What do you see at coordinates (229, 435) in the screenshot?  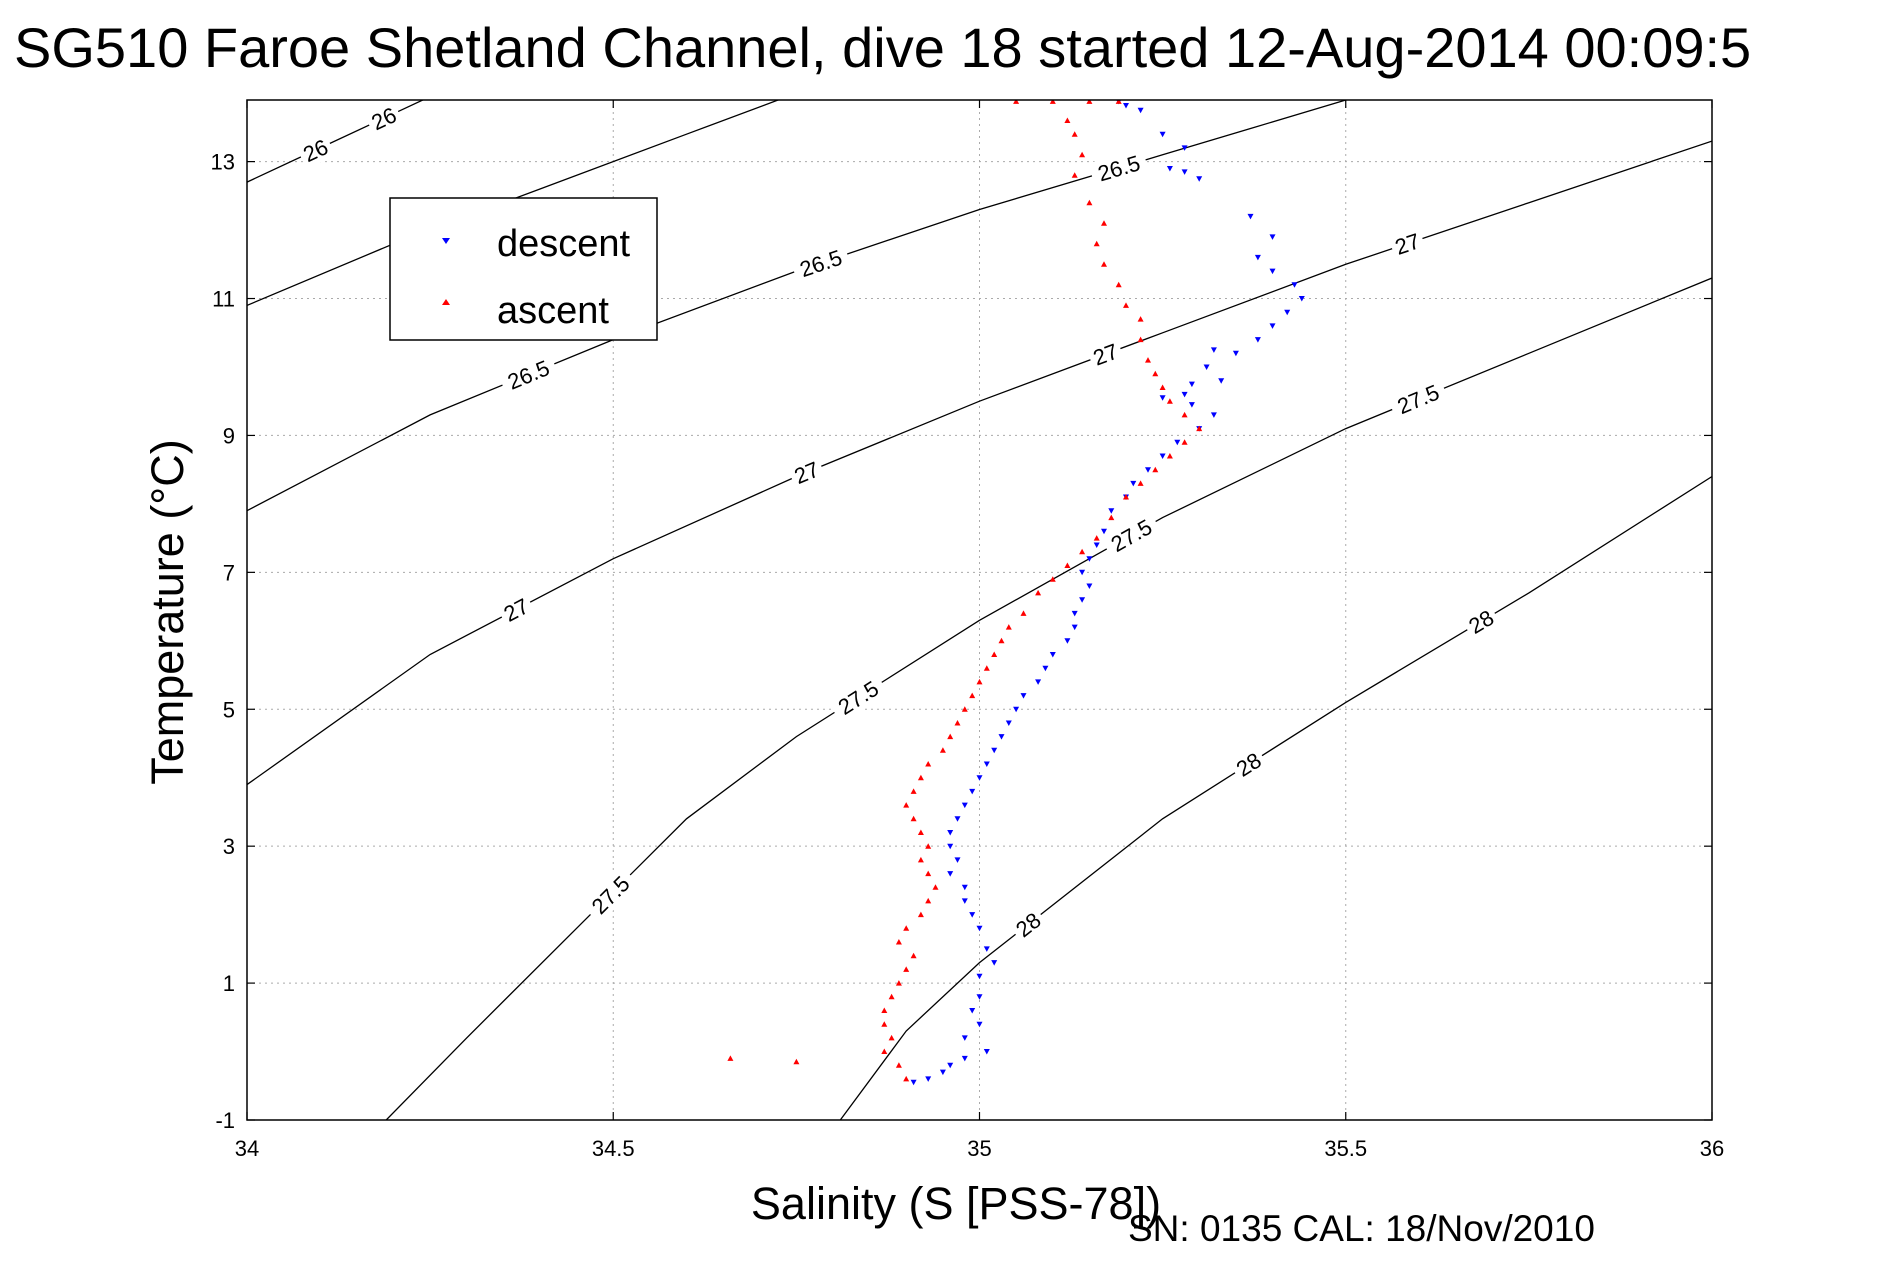 I see `y-tick-label: 9` at bounding box center [229, 435].